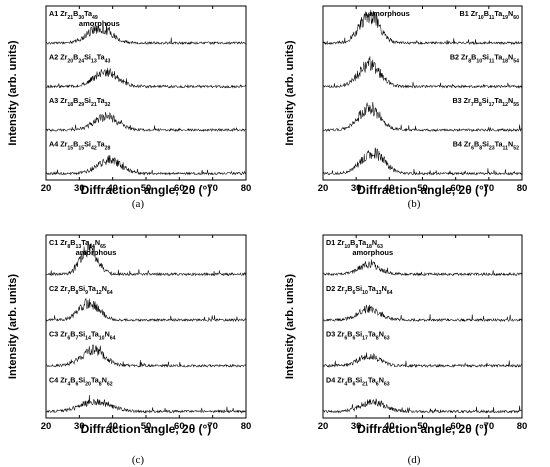 The image size is (550, 467). Describe the element at coordinates (422, 27) in the screenshot. I see `xrd-trace-b1` at that location.